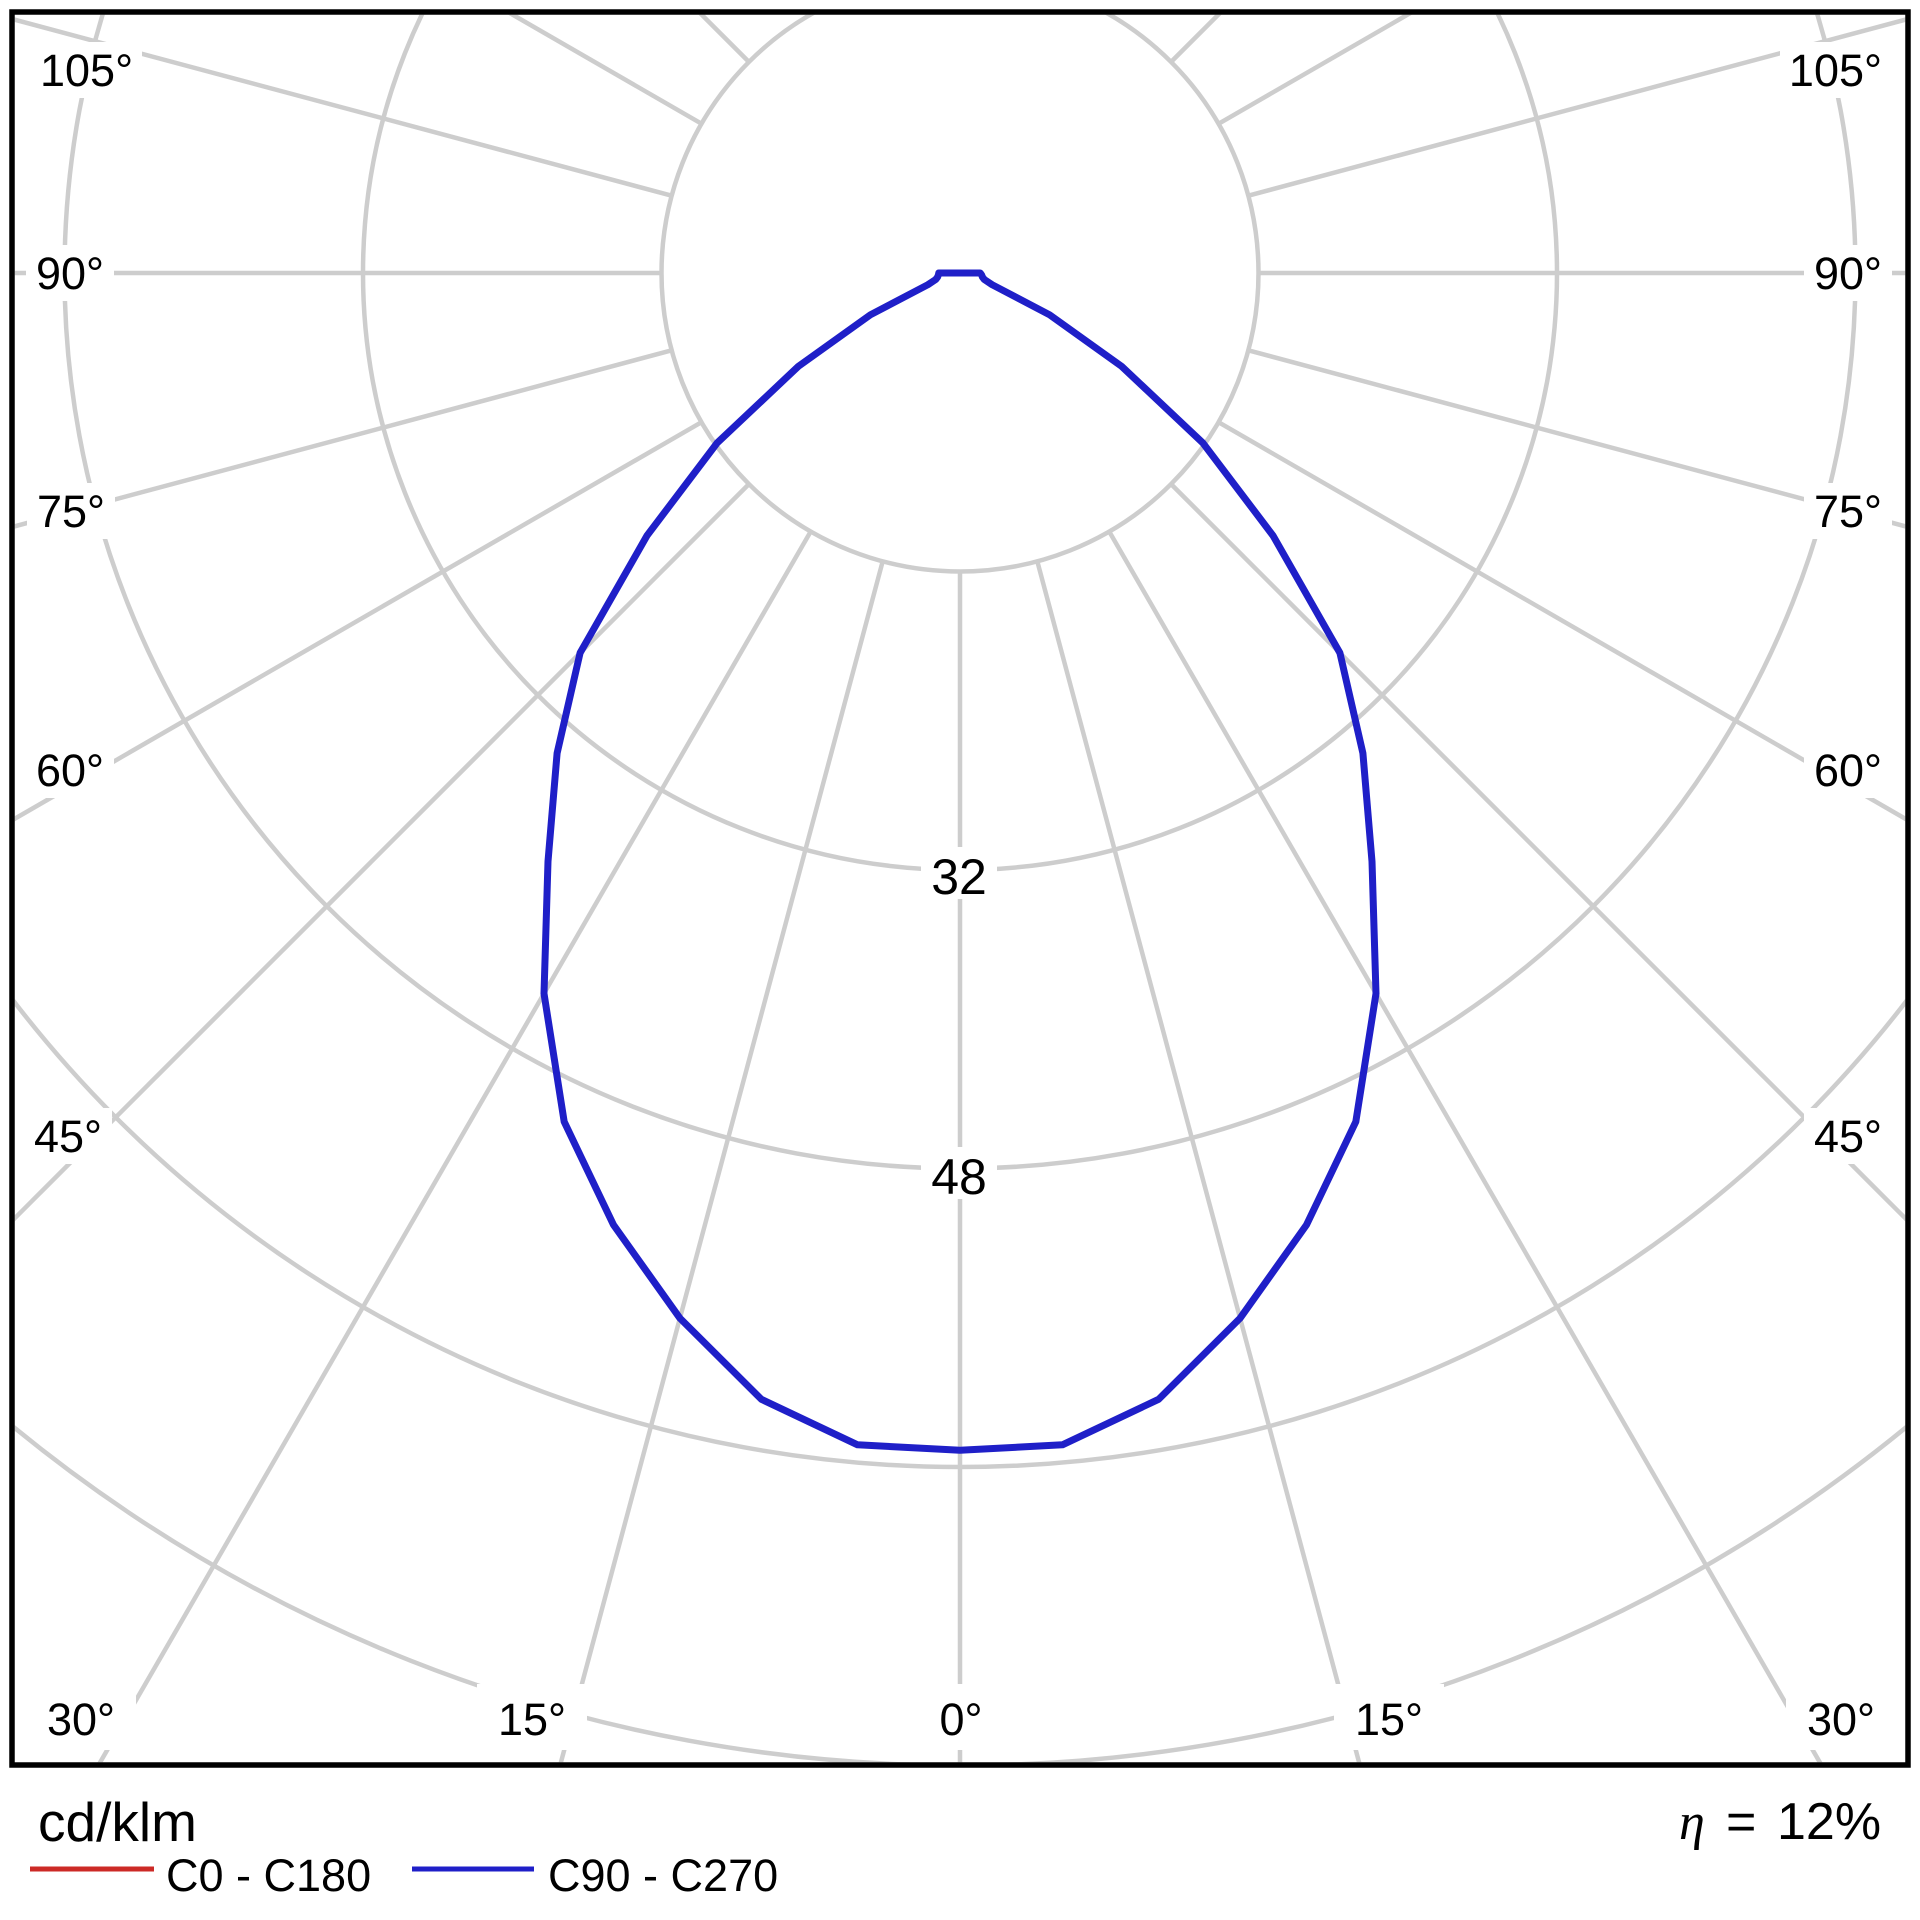  I want to click on svg-text: 32, so click(959, 877).